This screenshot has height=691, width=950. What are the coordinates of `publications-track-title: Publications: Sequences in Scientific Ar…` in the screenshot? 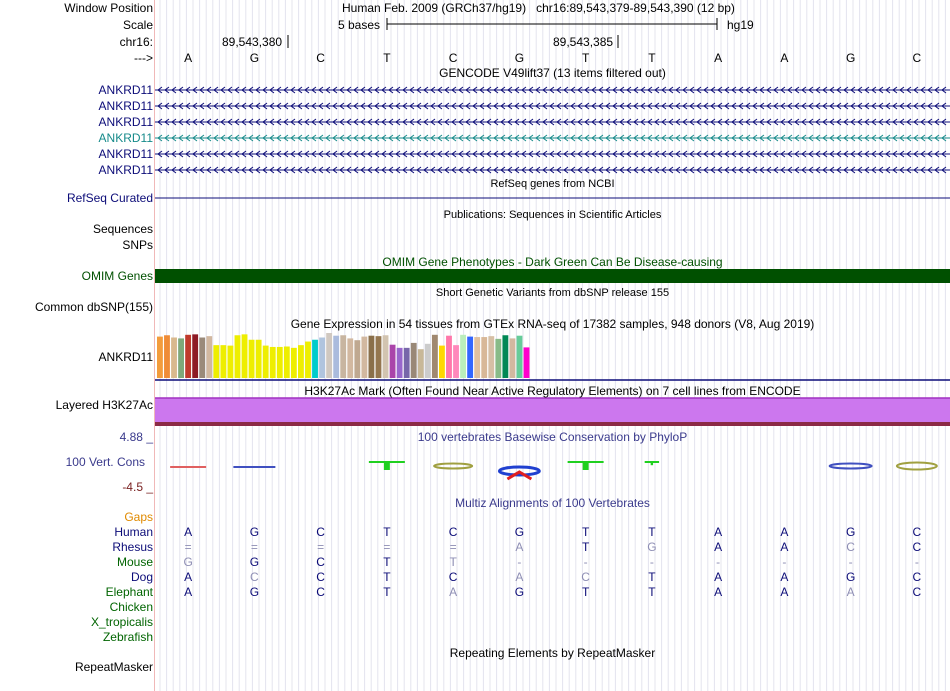 It's located at (552, 215).